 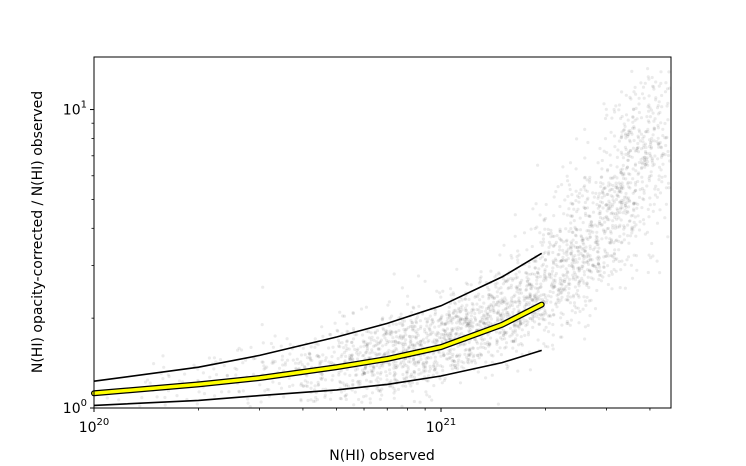 What do you see at coordinates (75, 109) in the screenshot?
I see `y-tick-label: 101` at bounding box center [75, 109].